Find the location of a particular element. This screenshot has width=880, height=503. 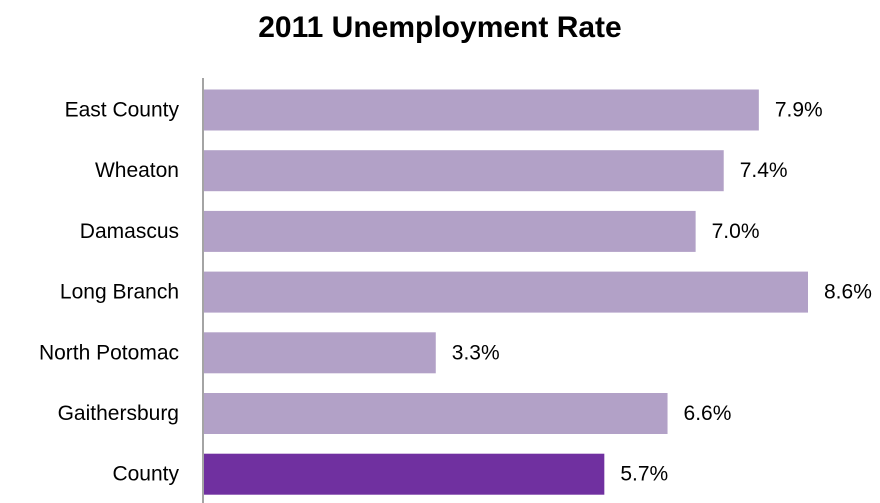

value-label: 7.0% is located at coordinates (736, 231).